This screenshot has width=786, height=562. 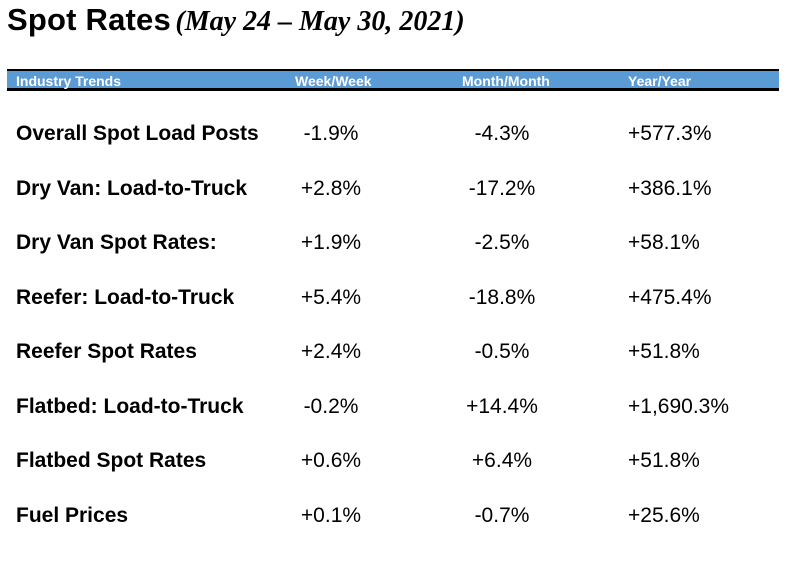 I want to click on table-row: Fuel Prices +0.1% -0.7% +25.6%, so click(x=393, y=517).